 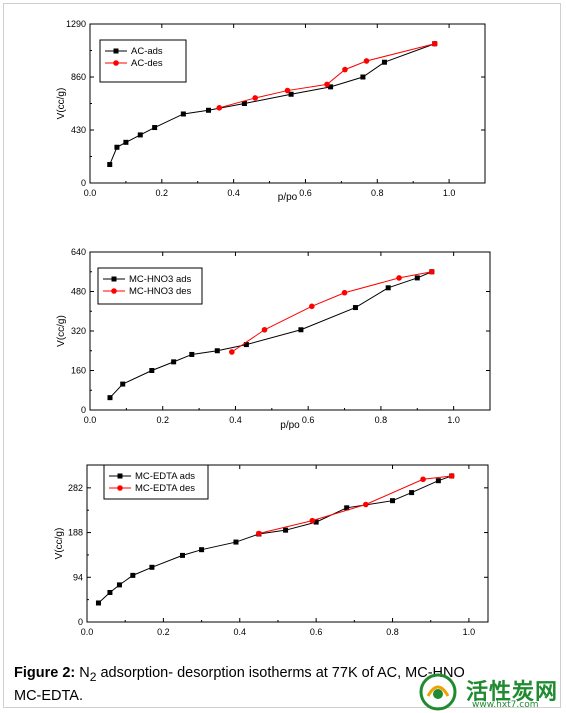 I want to click on legend-label: MC-HNO3 ads, so click(x=160, y=279).